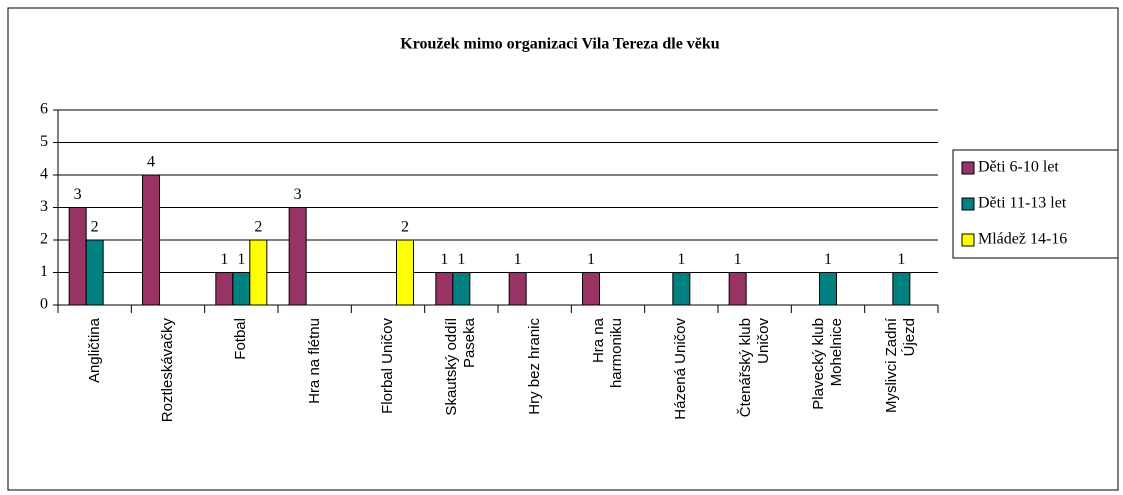  Describe the element at coordinates (754, 368) in the screenshot. I see `x-tick-text: Čtenářský klub Uničov` at that location.